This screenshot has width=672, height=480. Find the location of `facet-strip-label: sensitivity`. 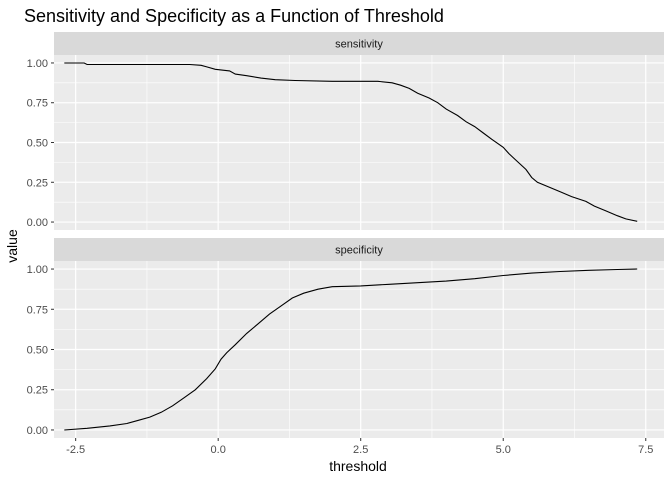

facet-strip-label: sensitivity is located at coordinates (359, 45).